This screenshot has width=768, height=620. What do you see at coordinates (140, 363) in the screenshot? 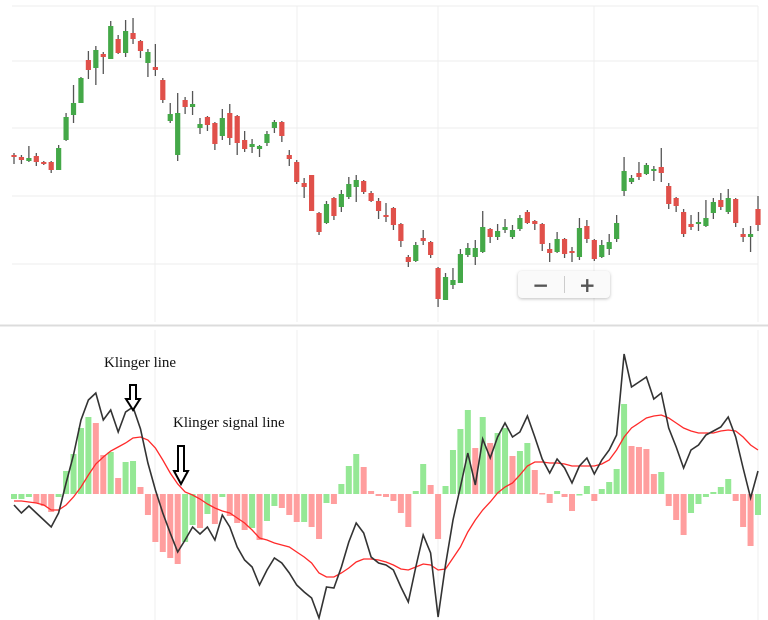
I see `annotation-klinger-line: Klinger line` at bounding box center [140, 363].